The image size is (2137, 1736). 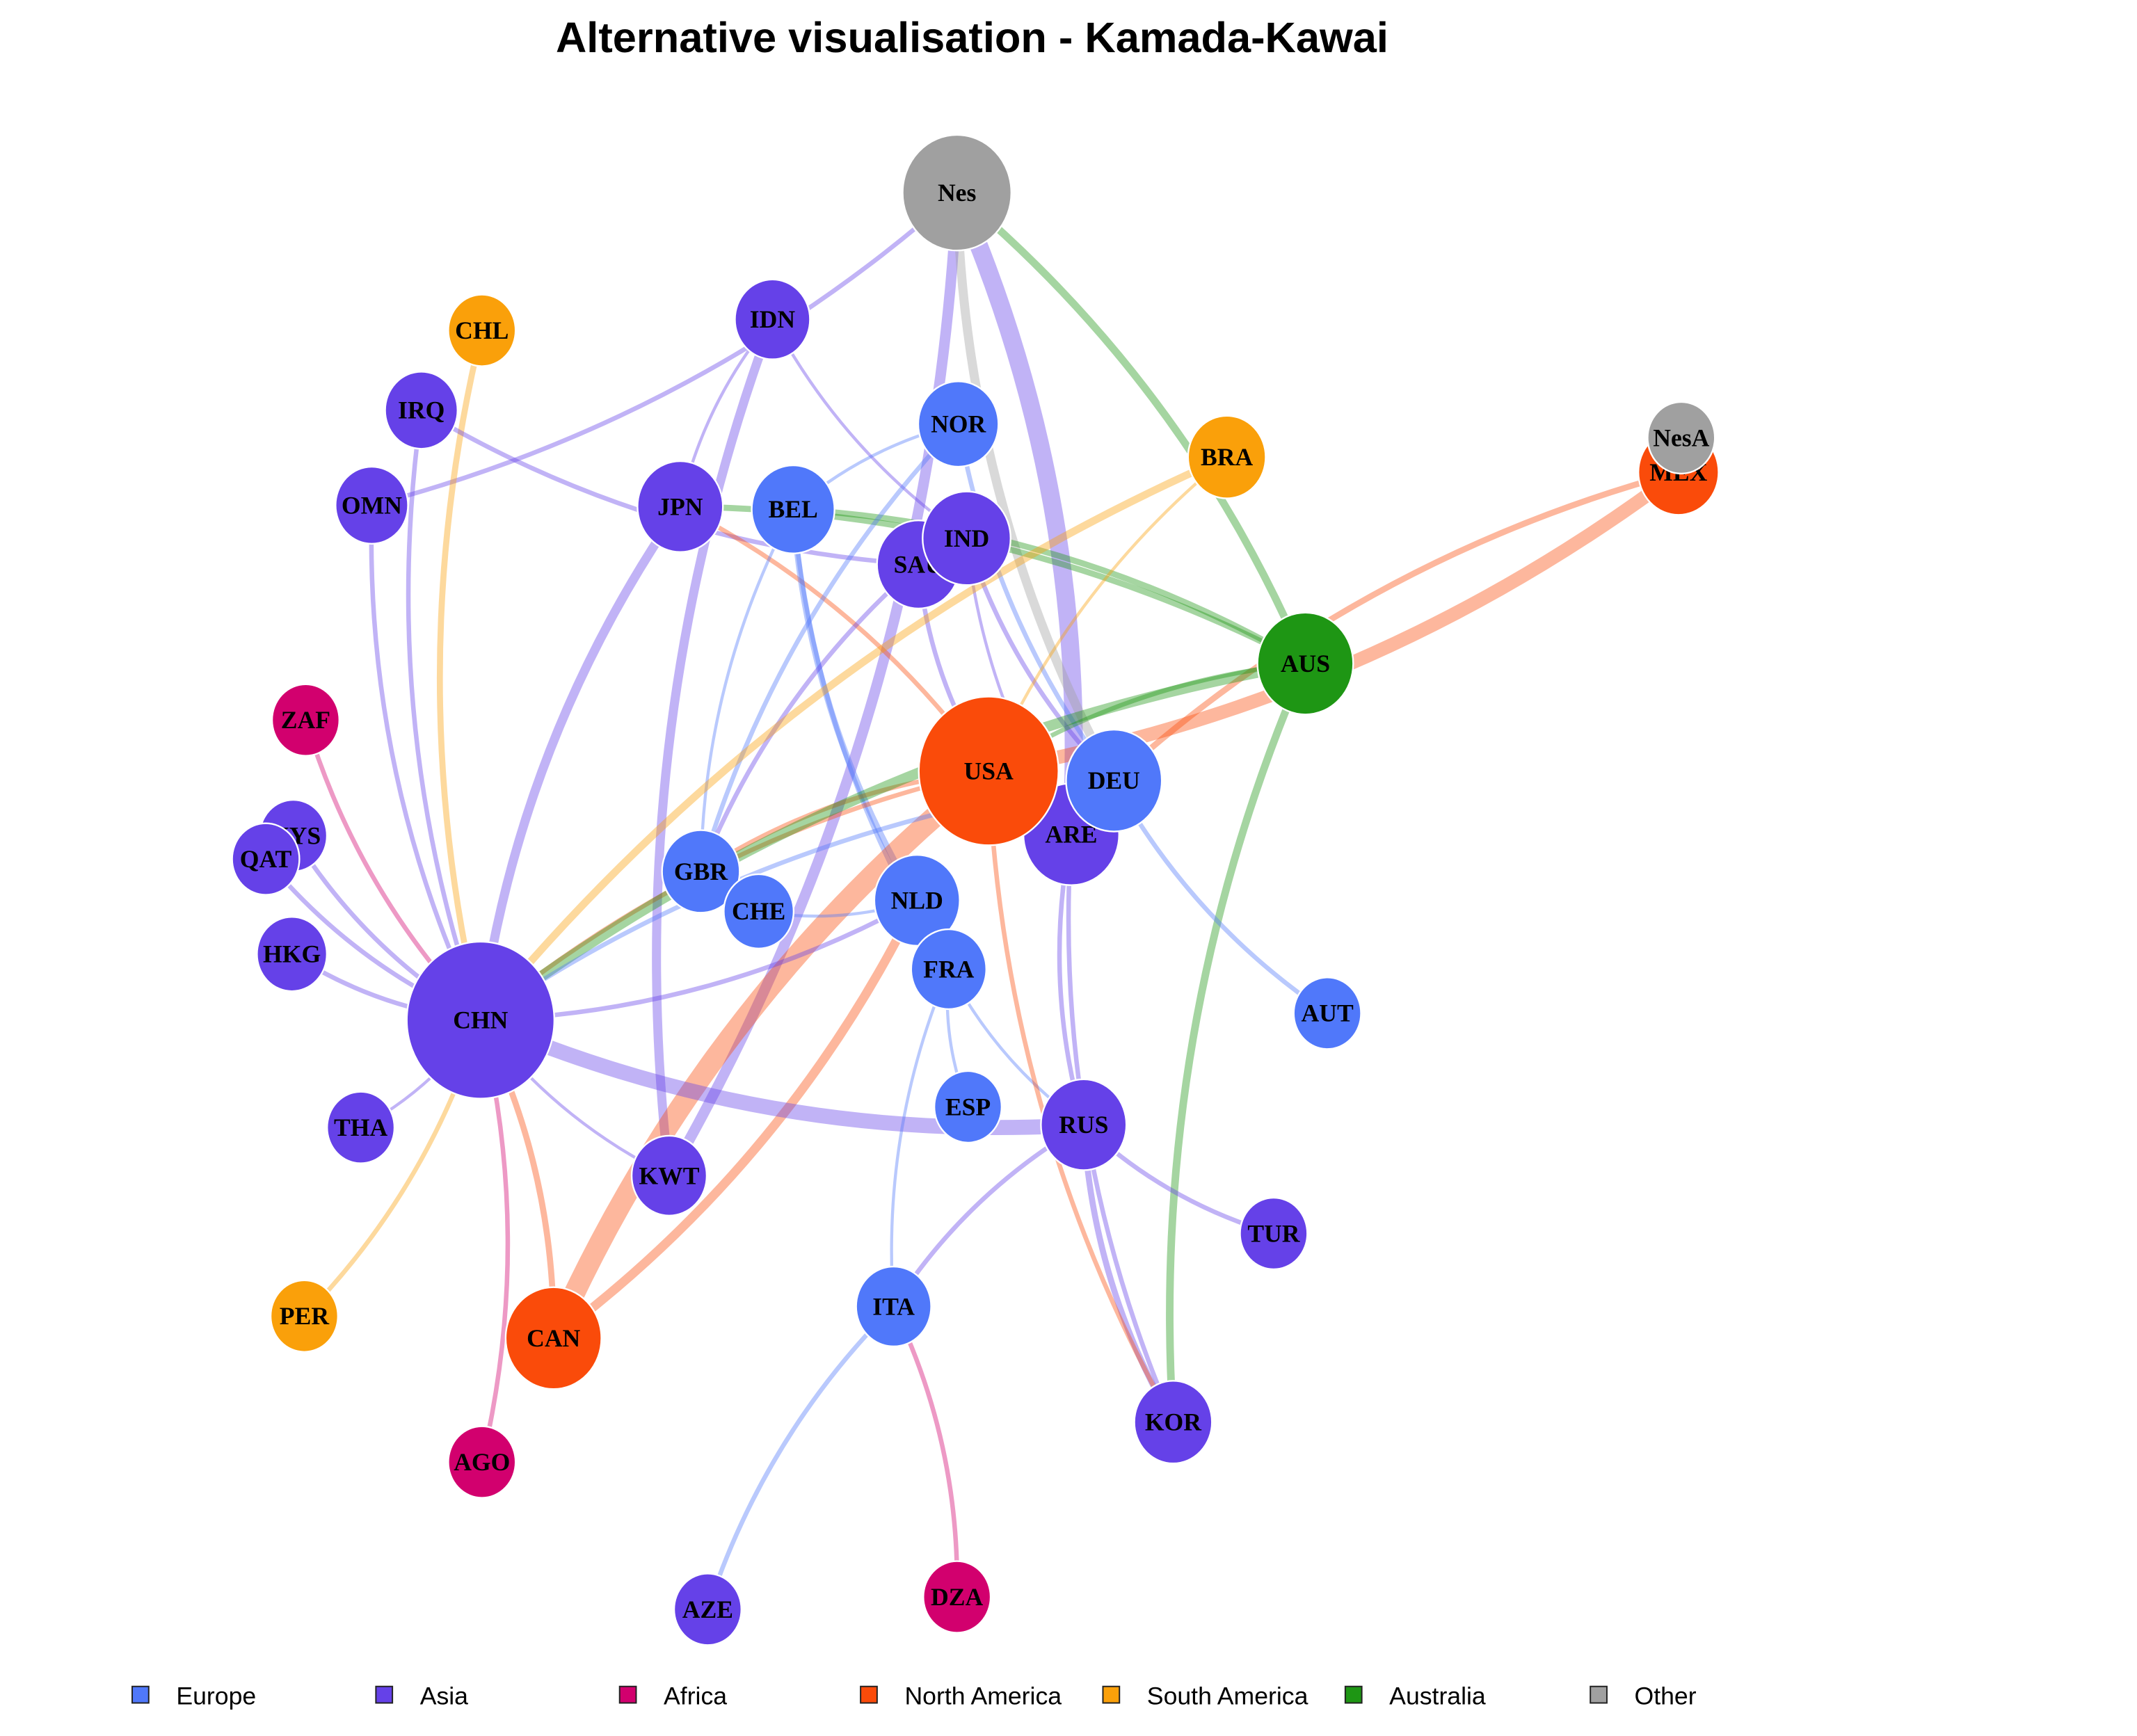 What do you see at coordinates (920, 1137) in the screenshot?
I see `edge-fra-ita` at bounding box center [920, 1137].